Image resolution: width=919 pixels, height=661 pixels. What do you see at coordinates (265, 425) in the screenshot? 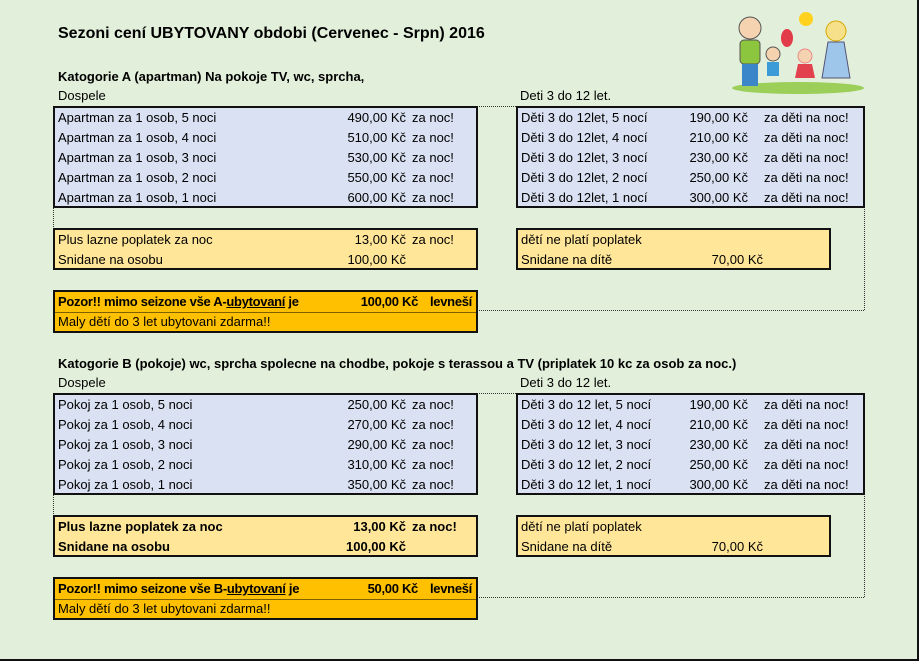
I see `table-row: Pokoj za 1 osob, 4 noci 270,00 Kč za noc!` at bounding box center [265, 425].